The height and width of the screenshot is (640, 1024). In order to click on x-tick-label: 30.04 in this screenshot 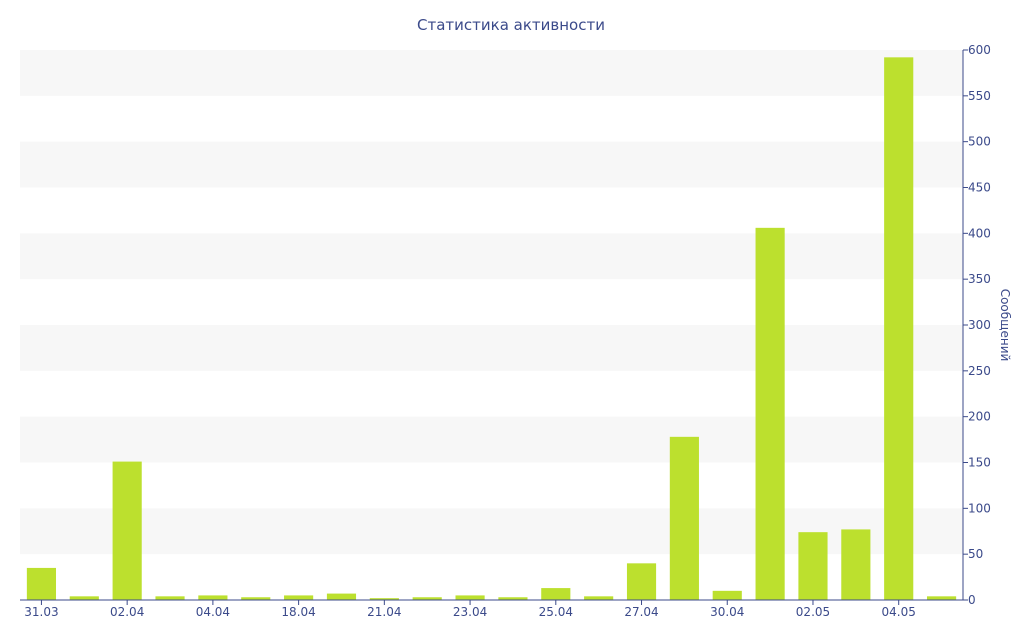, I will do `click(727, 612)`.